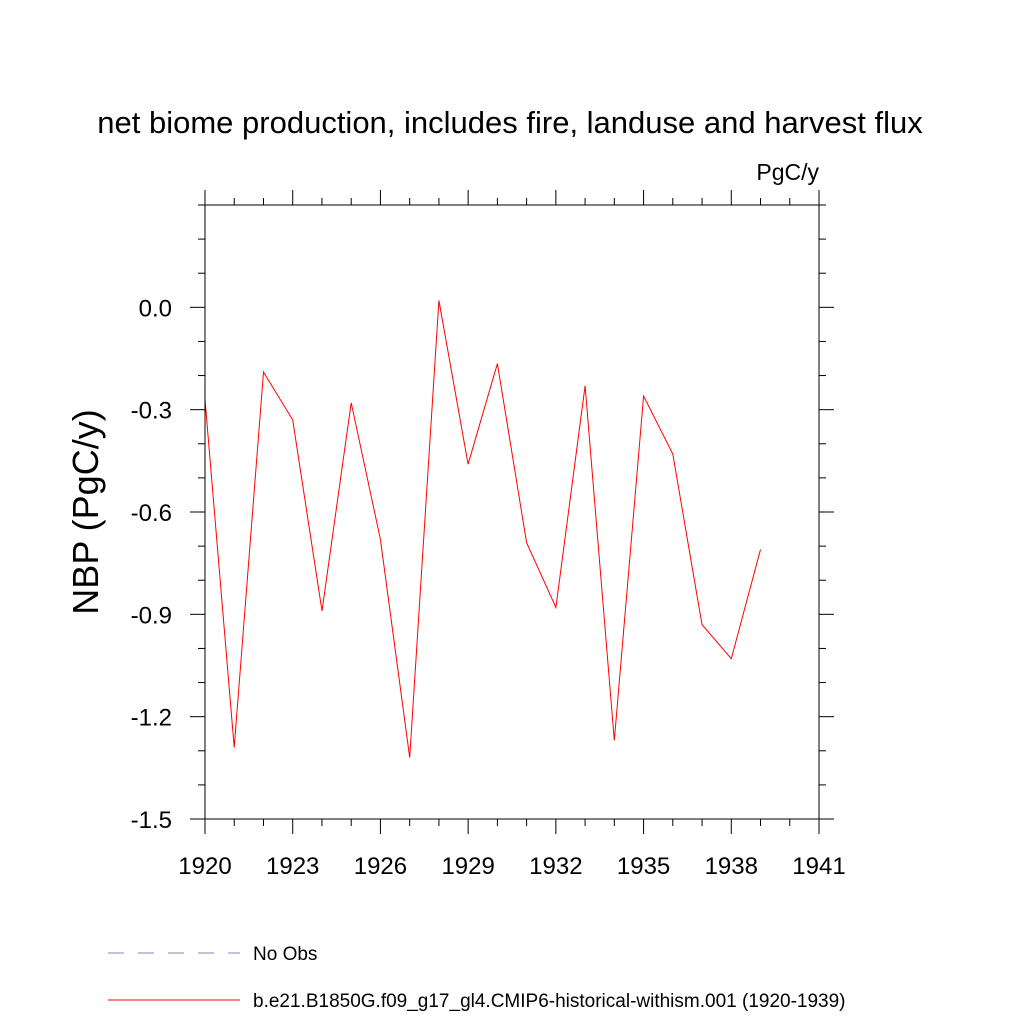  Describe the element at coordinates (151, 411) in the screenshot. I see `y-tick-label: -0.3` at that location.